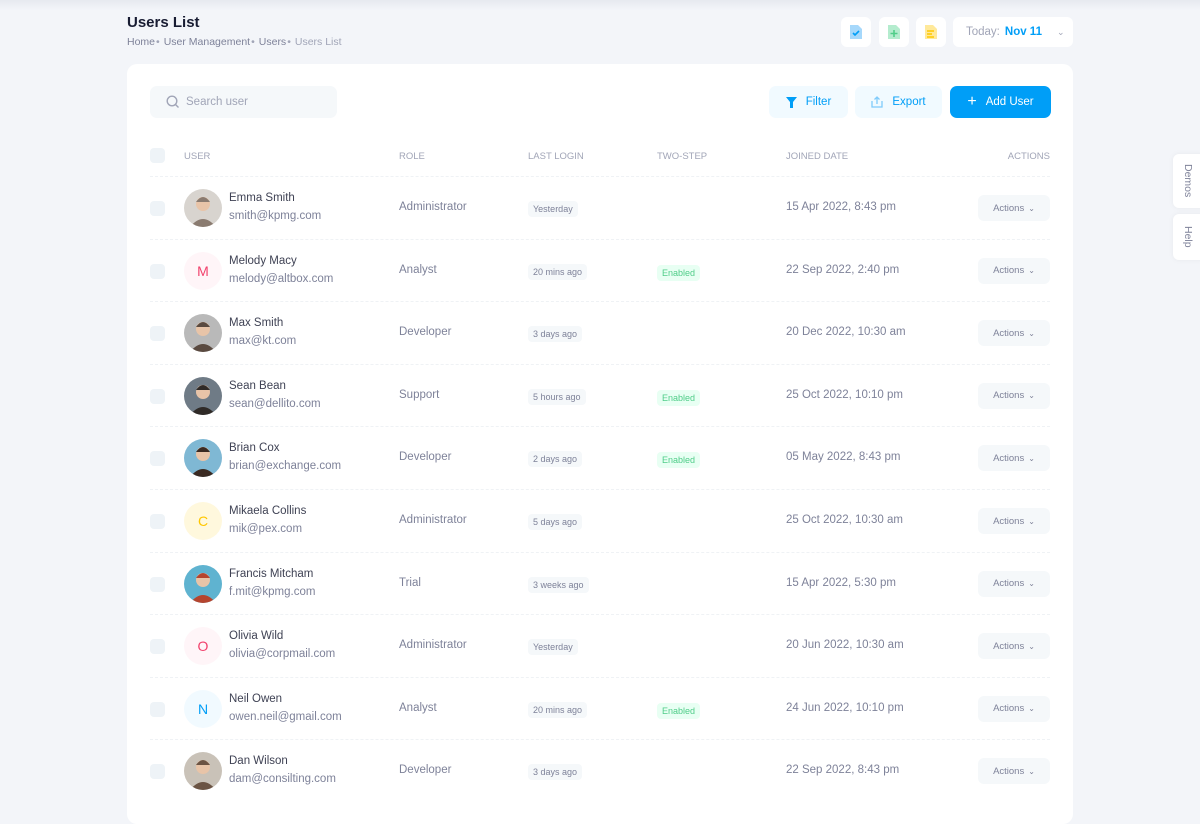 The image size is (1200, 824). I want to click on column-header-joined-date: Joined Date, so click(817, 156).